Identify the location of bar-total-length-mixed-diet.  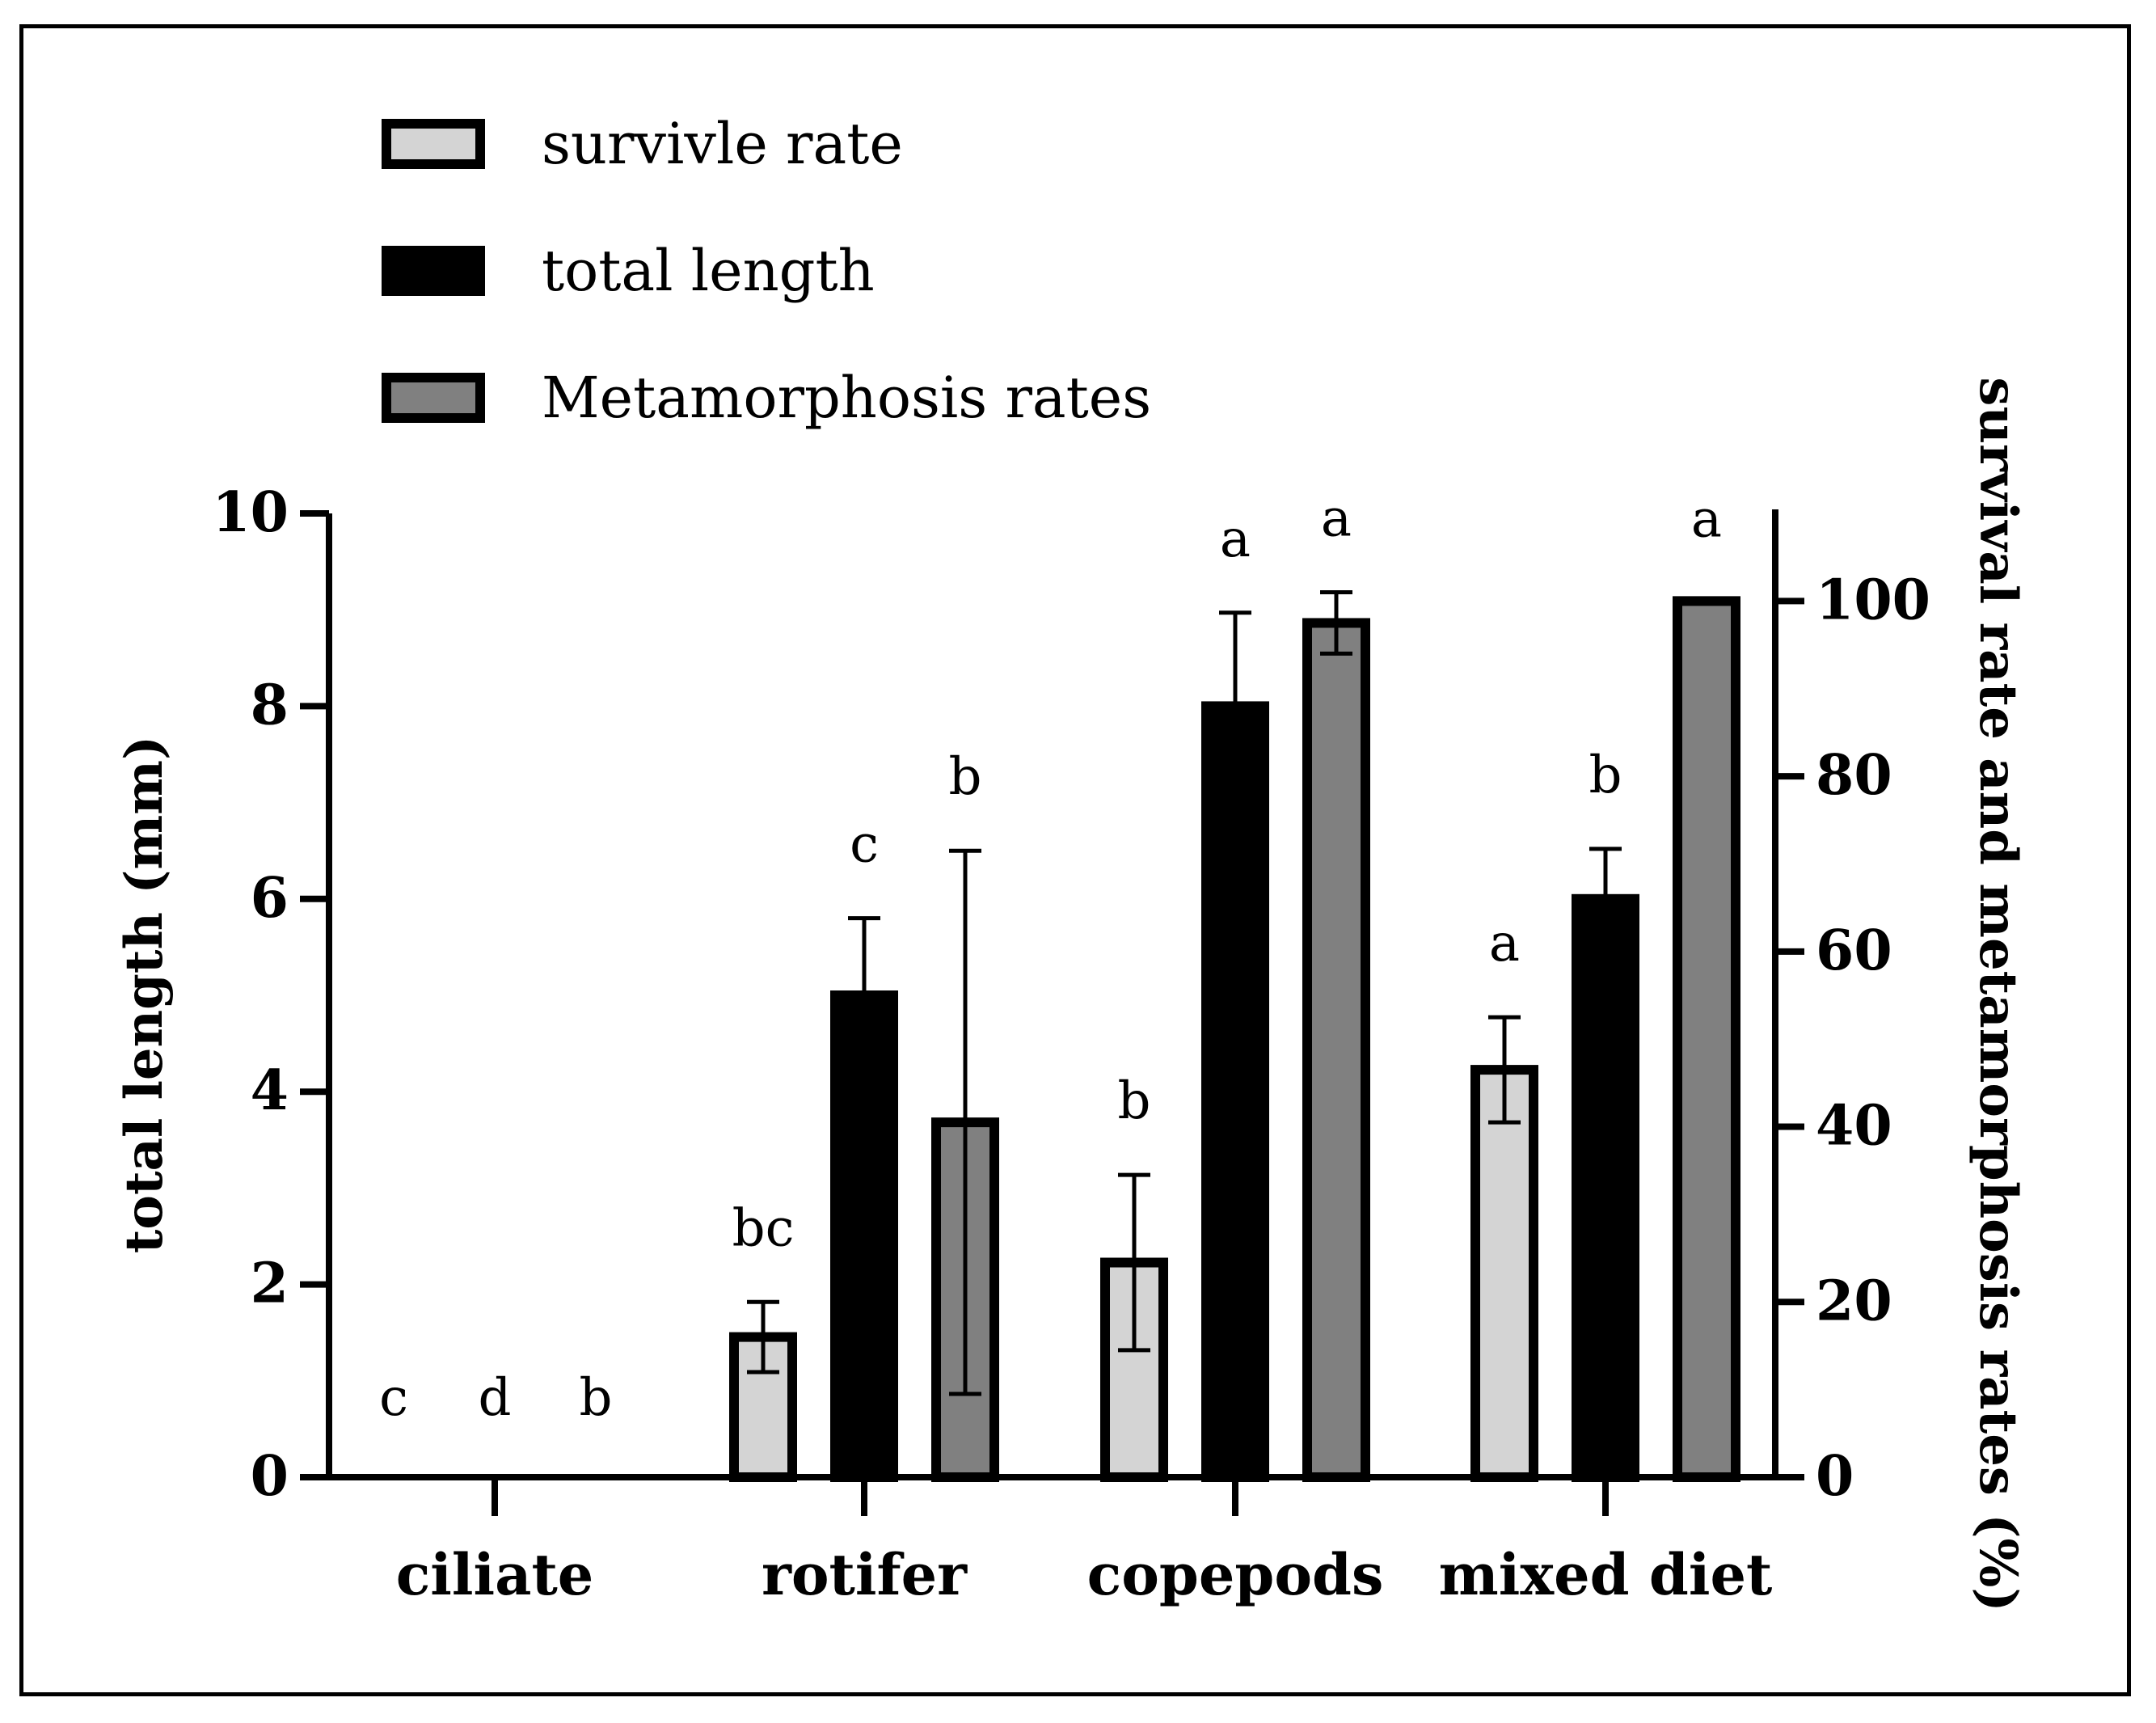
(1606, 1188).